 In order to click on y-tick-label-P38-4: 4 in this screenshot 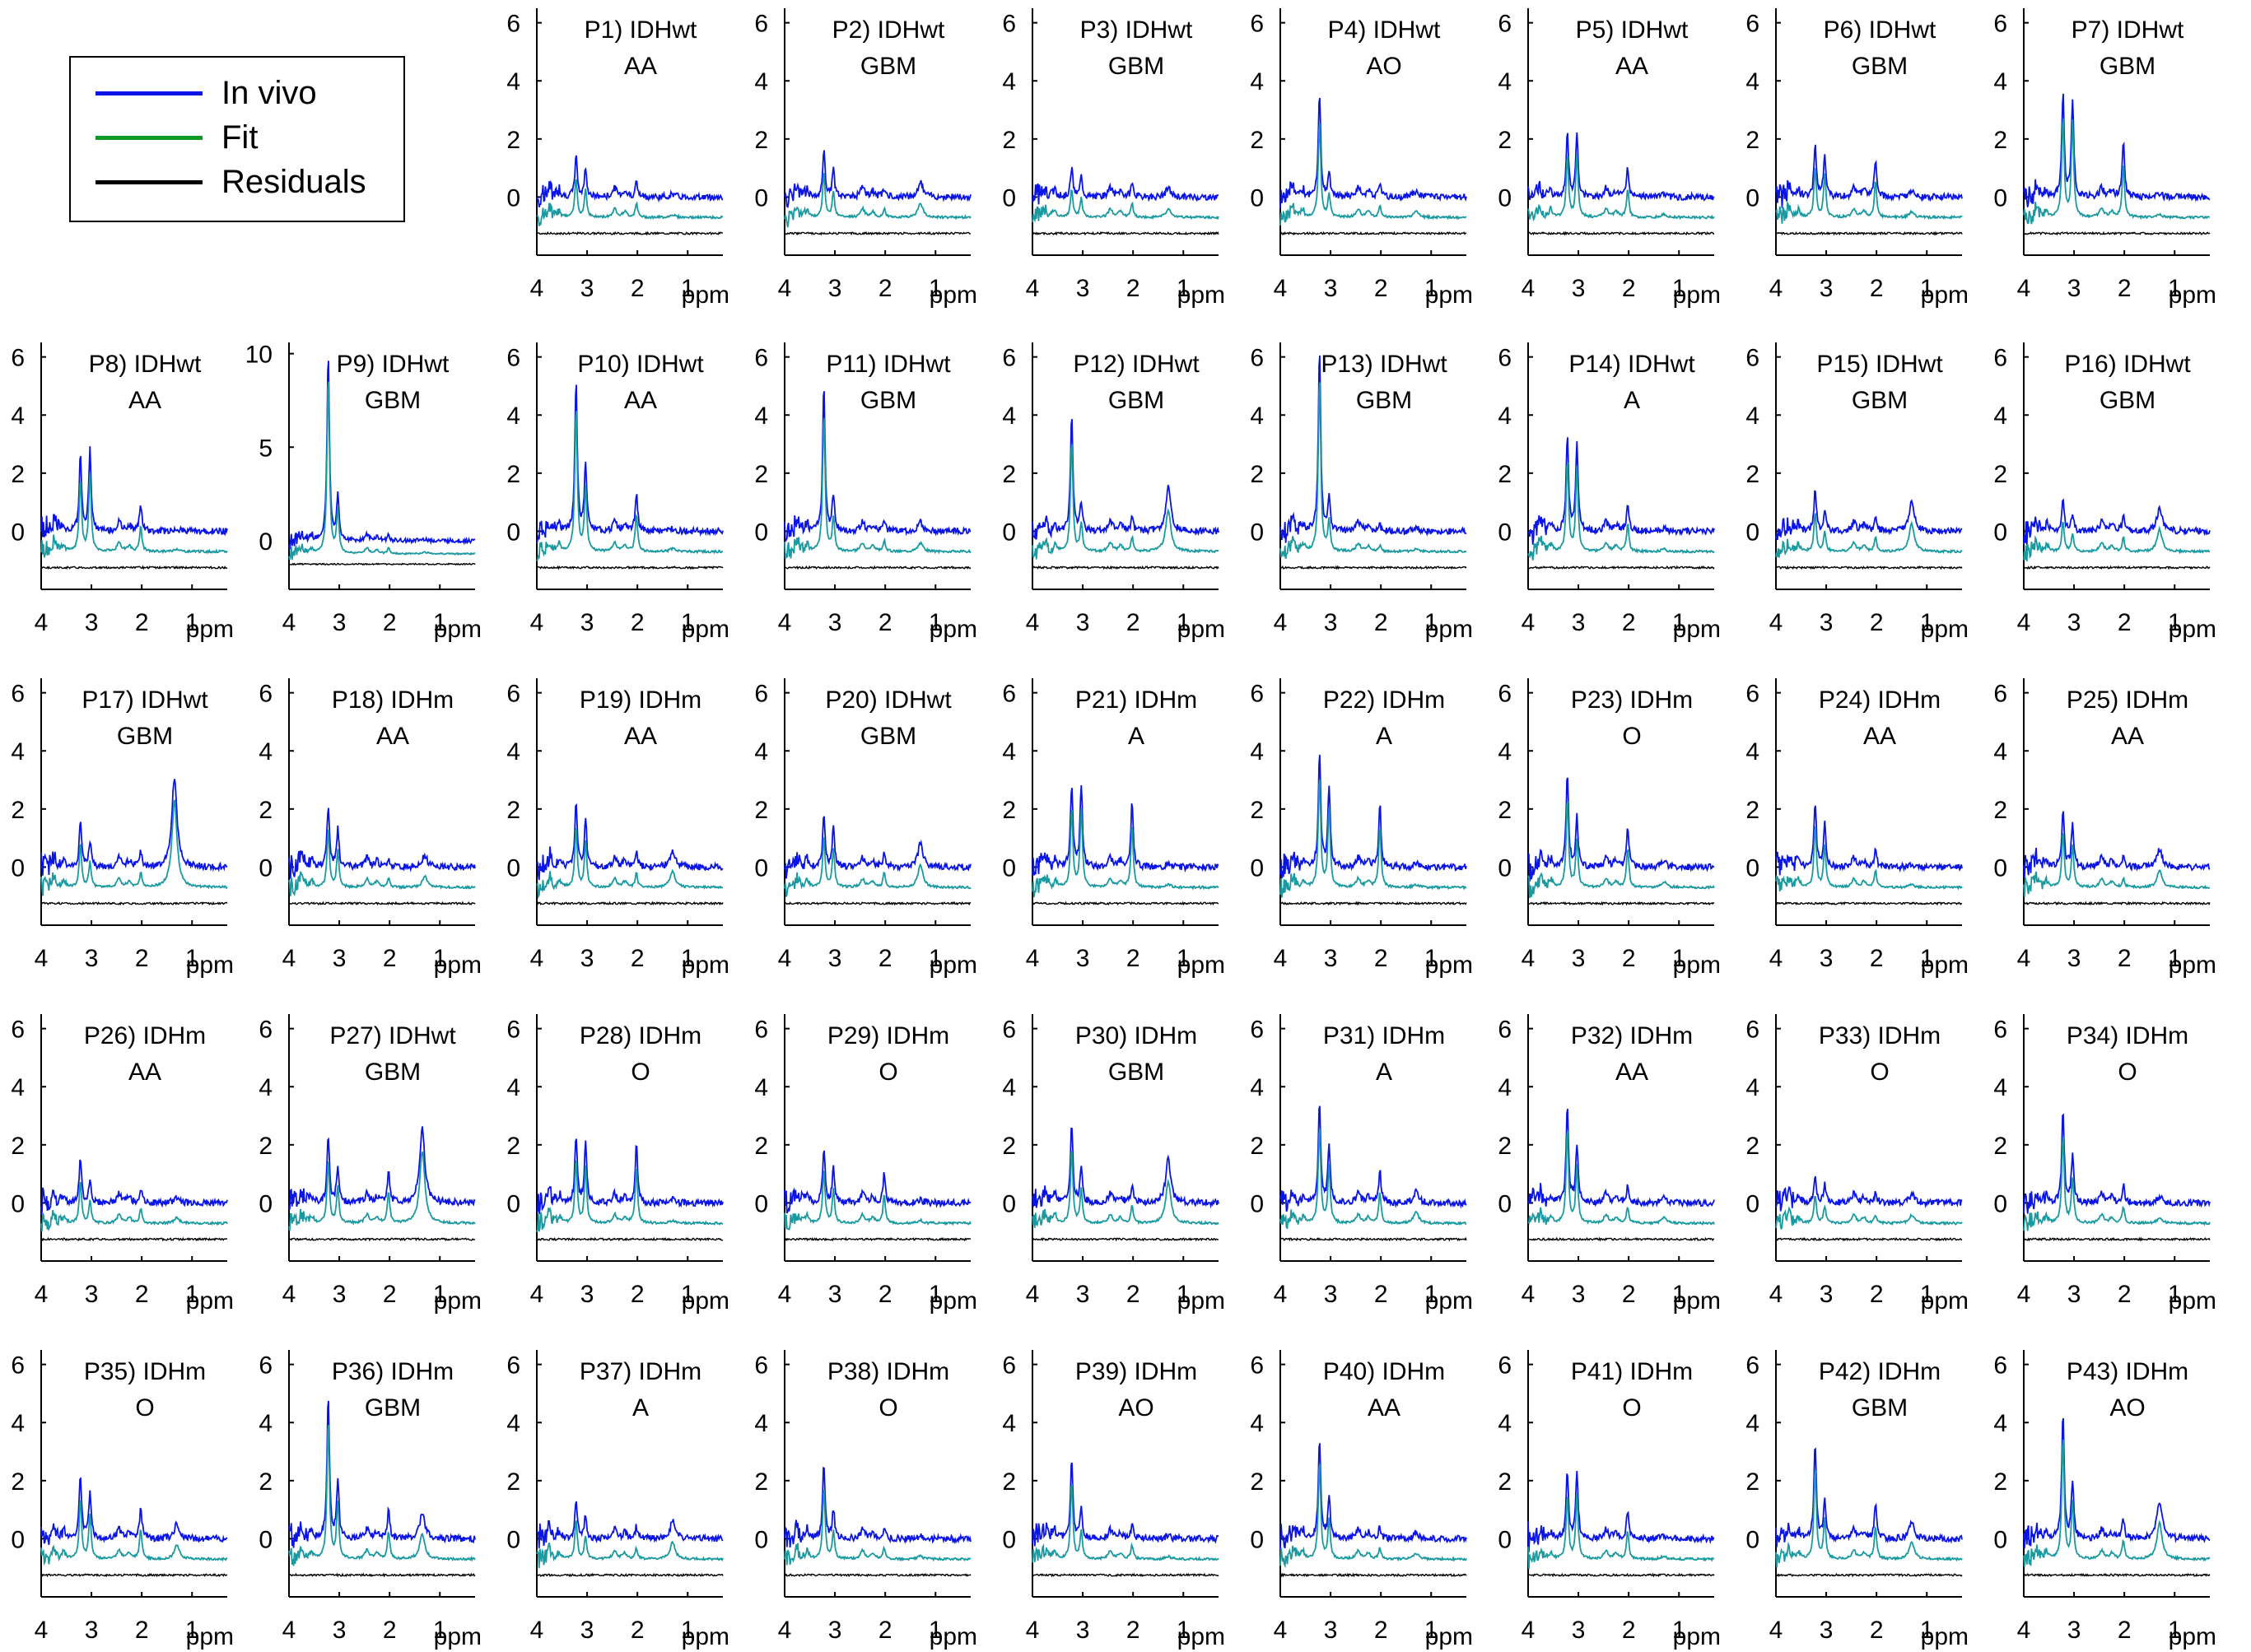, I will do `click(761, 1423)`.